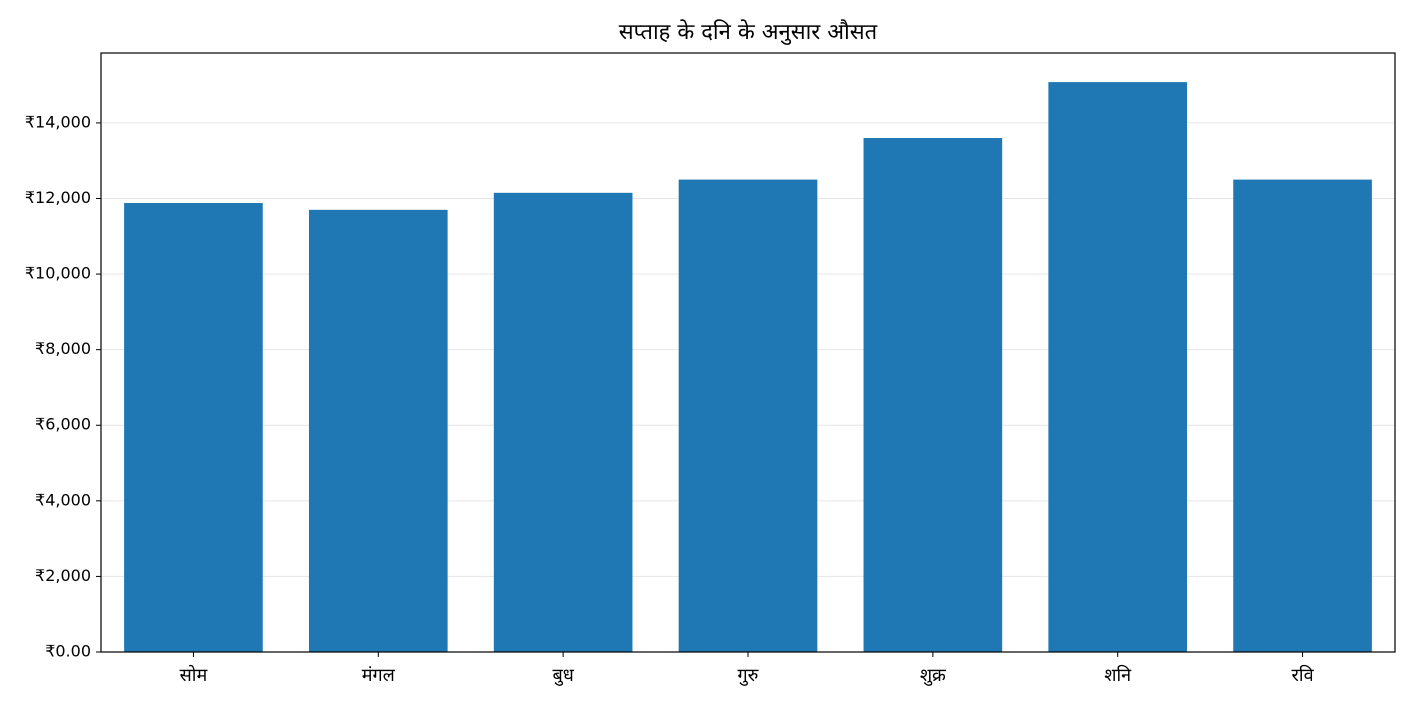 The image size is (1410, 708). I want to click on y-tick-label: ₹8,000, so click(63, 348).